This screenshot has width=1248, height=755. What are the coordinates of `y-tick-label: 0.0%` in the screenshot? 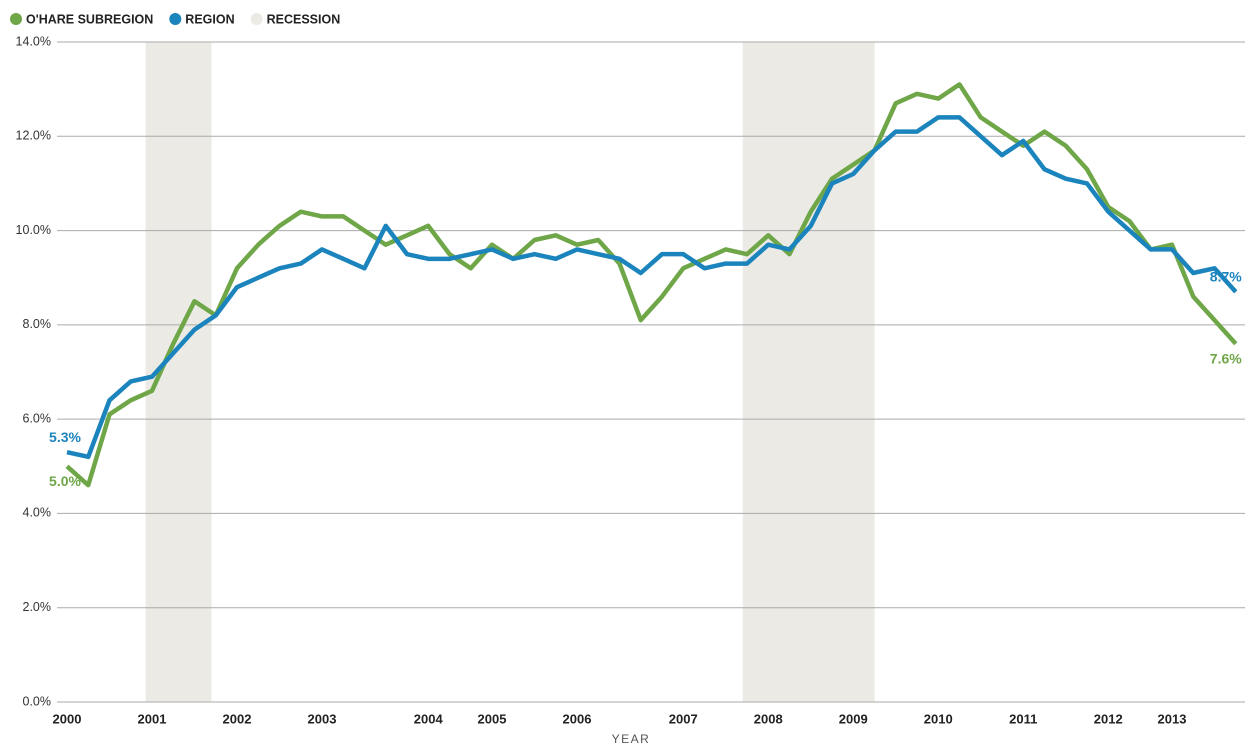 It's located at (37, 701).